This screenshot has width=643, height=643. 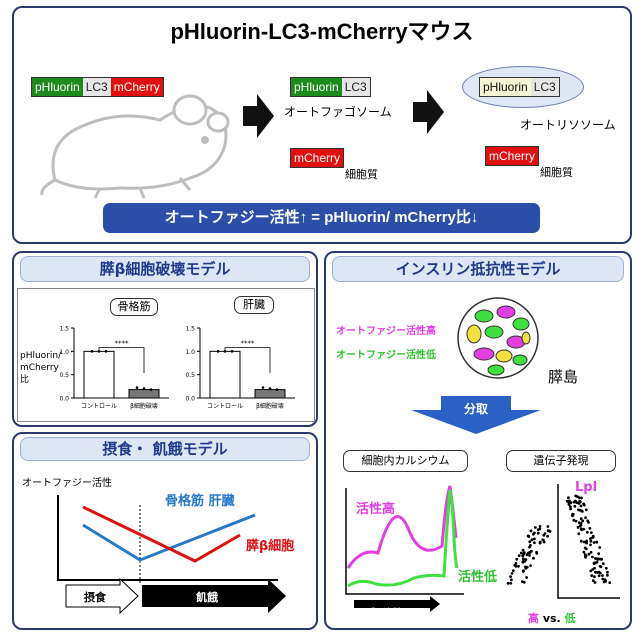 What do you see at coordinates (165, 269) in the screenshot?
I see `beta-panel-title: 膵β細胞破壊モデル` at bounding box center [165, 269].